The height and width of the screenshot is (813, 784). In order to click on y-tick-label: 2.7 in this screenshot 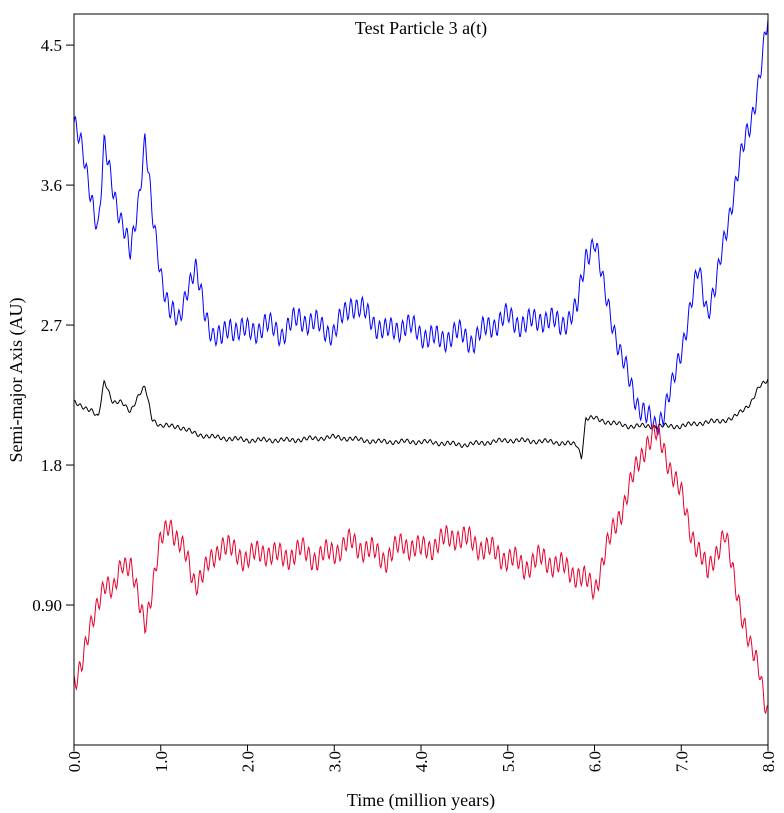, I will do `click(52, 325)`.